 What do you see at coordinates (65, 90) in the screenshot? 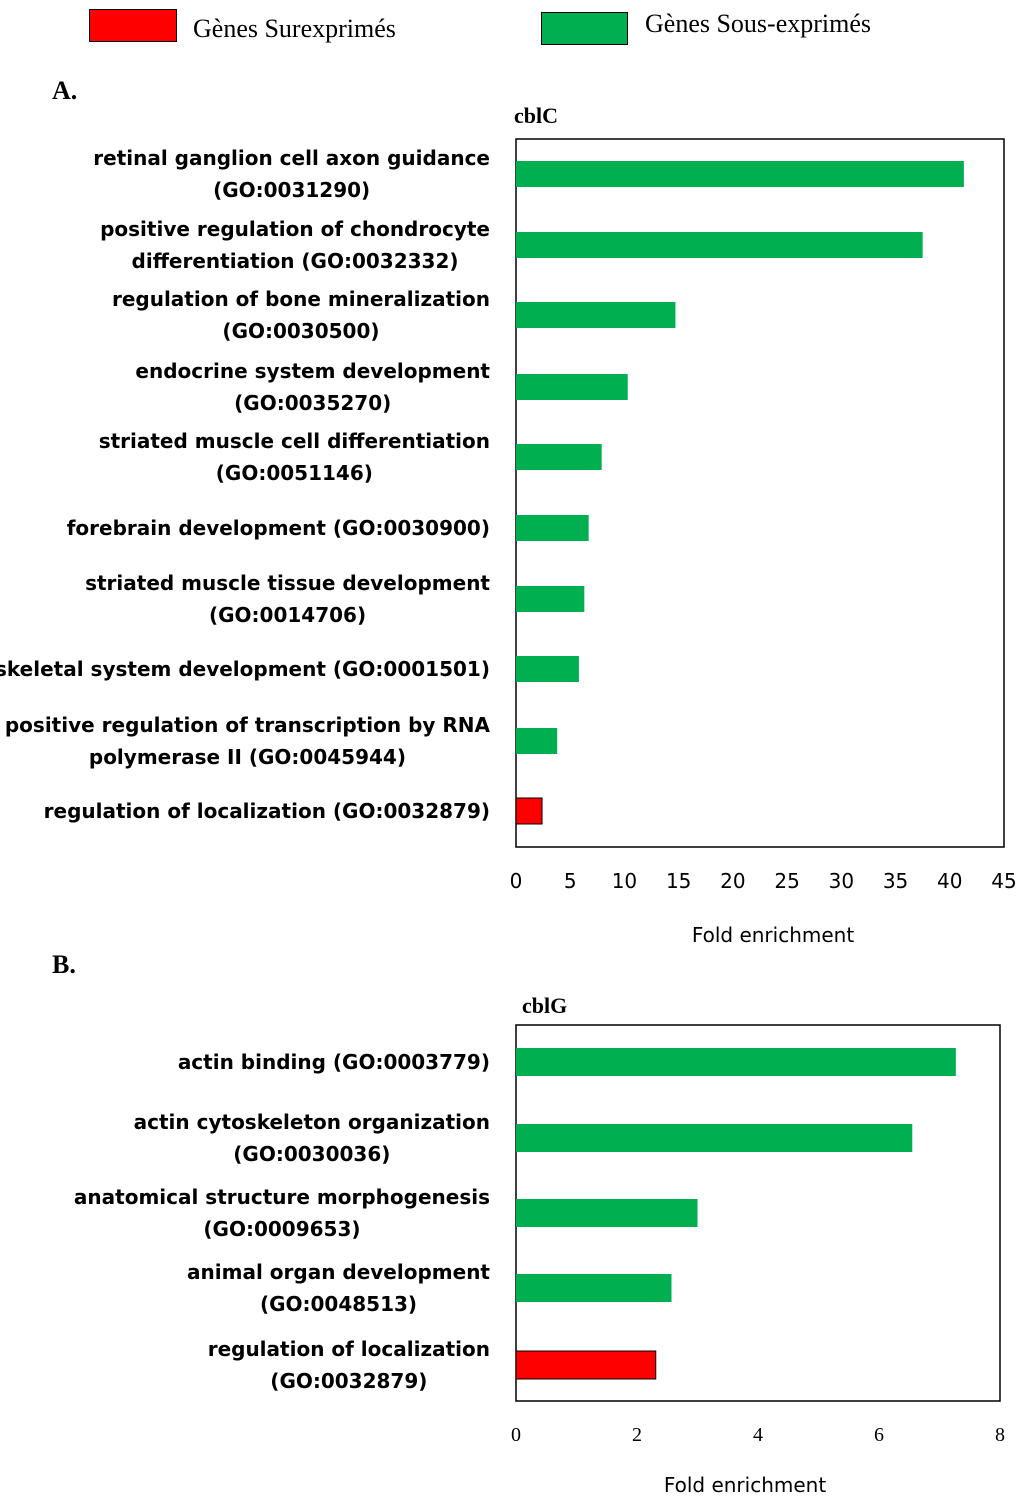
I see `panel-label-a: A.` at bounding box center [65, 90].